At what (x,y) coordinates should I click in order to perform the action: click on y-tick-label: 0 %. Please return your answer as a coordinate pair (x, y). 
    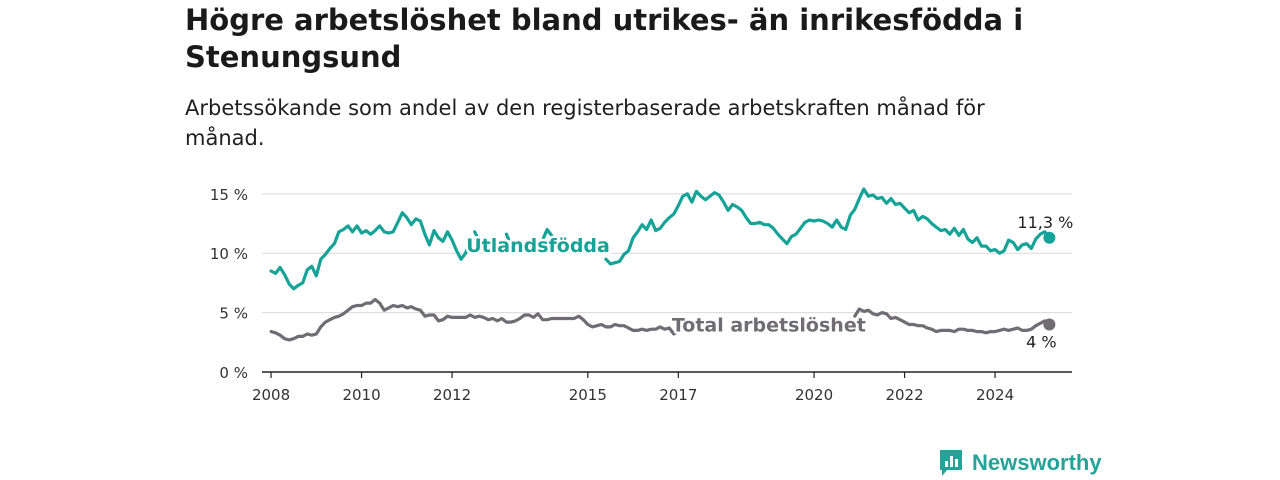
    Looking at the image, I should click on (233, 373).